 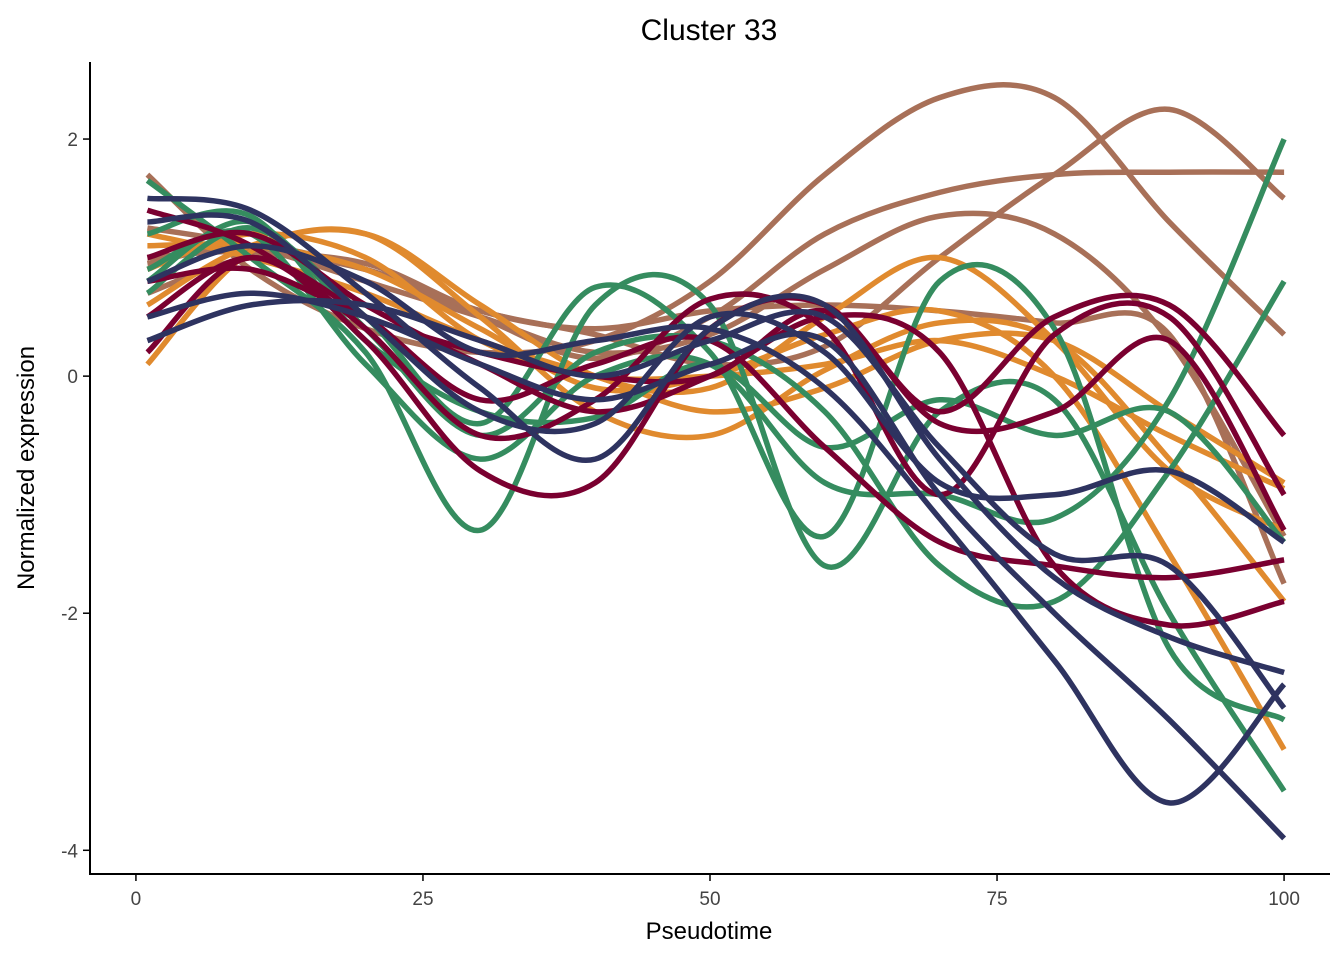 I want to click on y-tick-label: 2, so click(x=72, y=140).